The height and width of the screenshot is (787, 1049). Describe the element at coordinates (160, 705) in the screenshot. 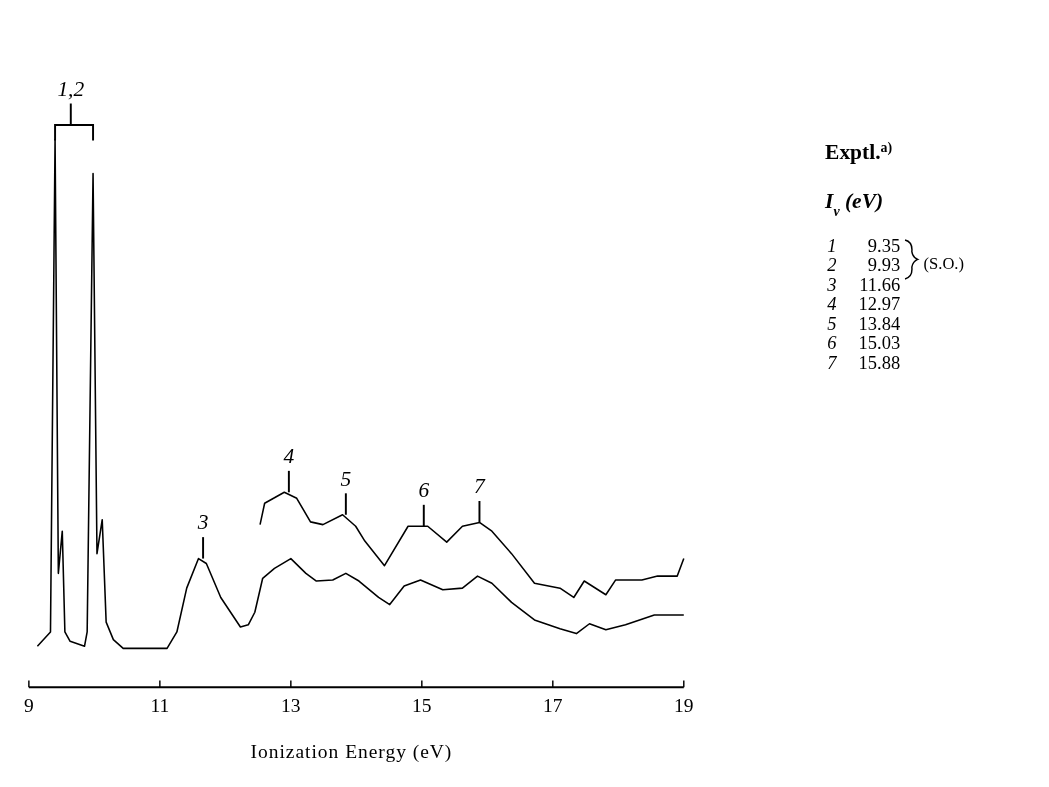

I see `x-tick-label: 11` at that location.